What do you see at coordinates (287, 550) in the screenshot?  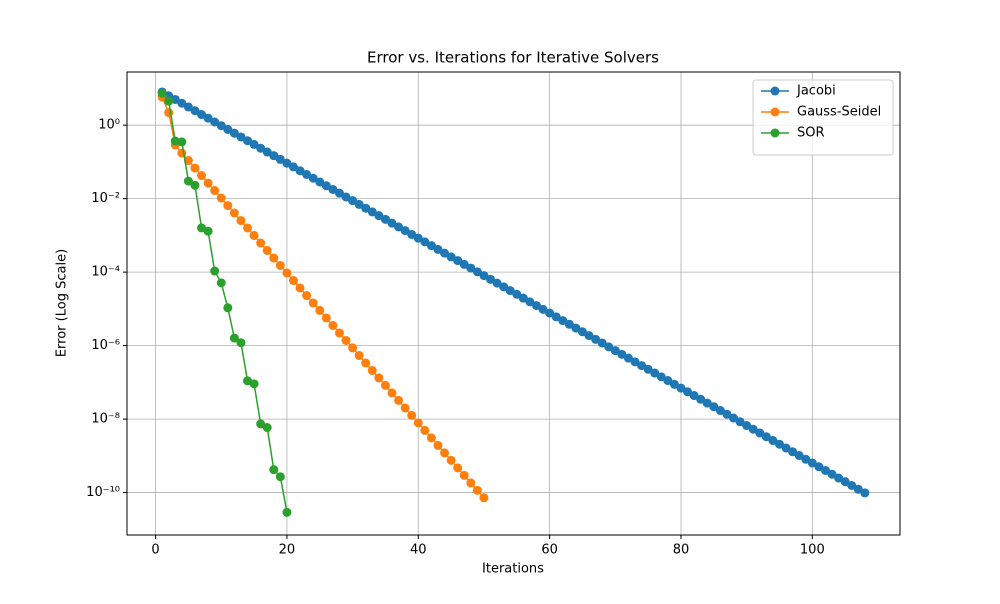 I see `x-tick-label: 20` at bounding box center [287, 550].